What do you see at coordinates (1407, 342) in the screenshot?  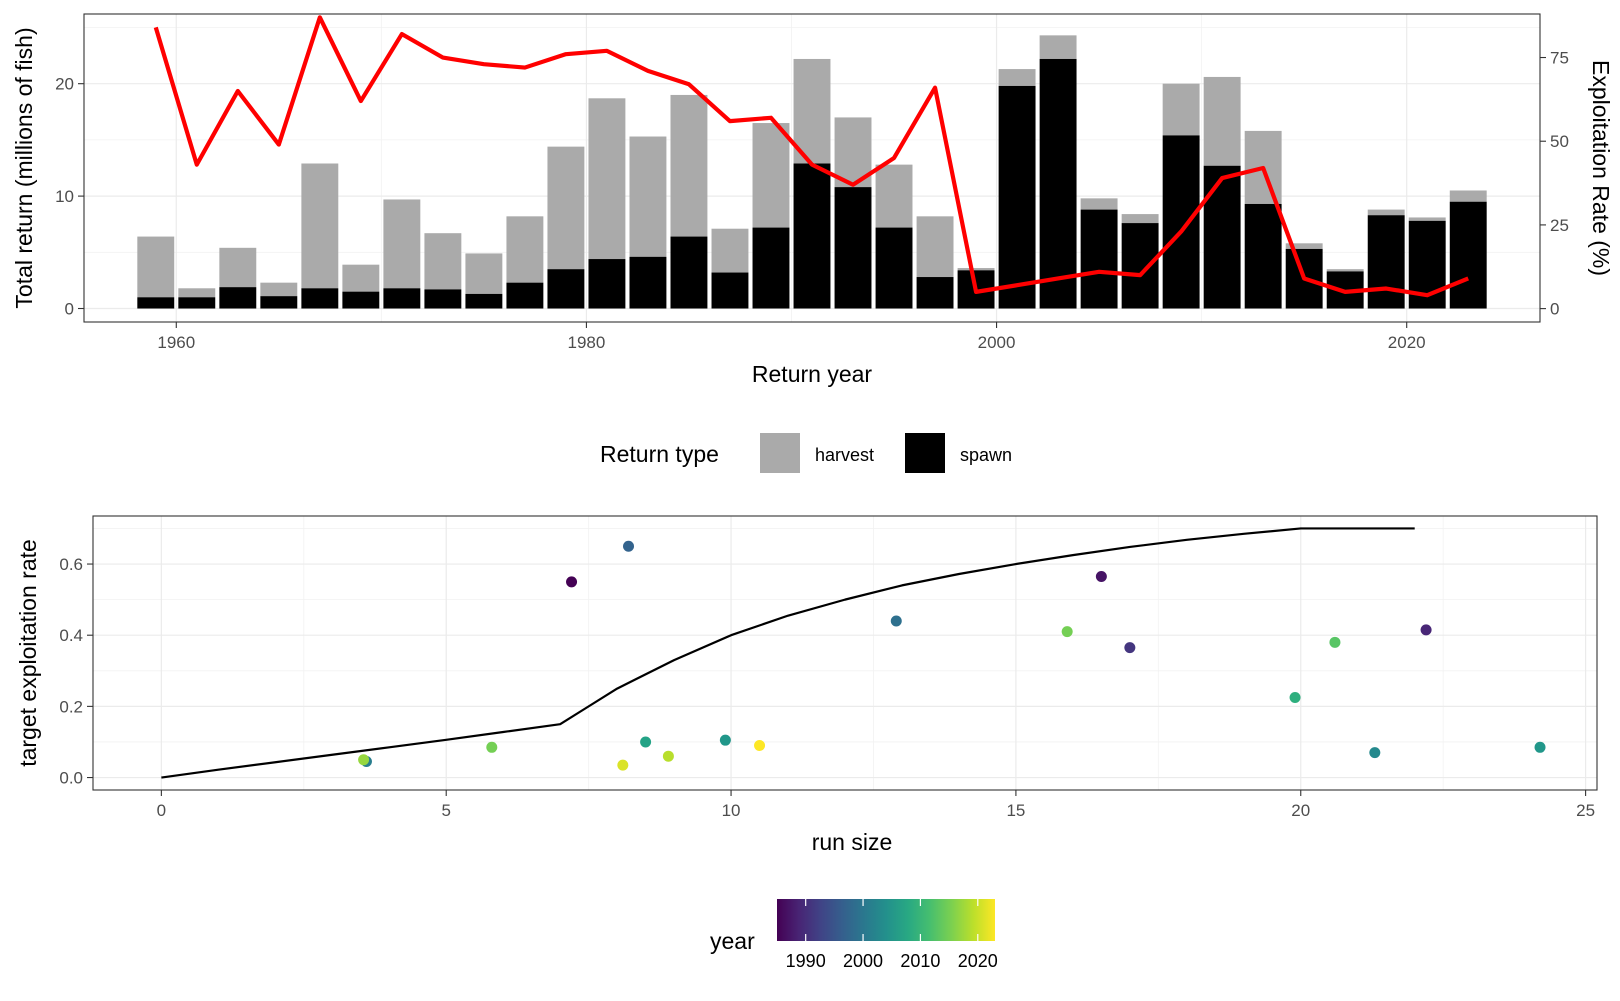 I see `top-x-tick-label: 2020` at bounding box center [1407, 342].